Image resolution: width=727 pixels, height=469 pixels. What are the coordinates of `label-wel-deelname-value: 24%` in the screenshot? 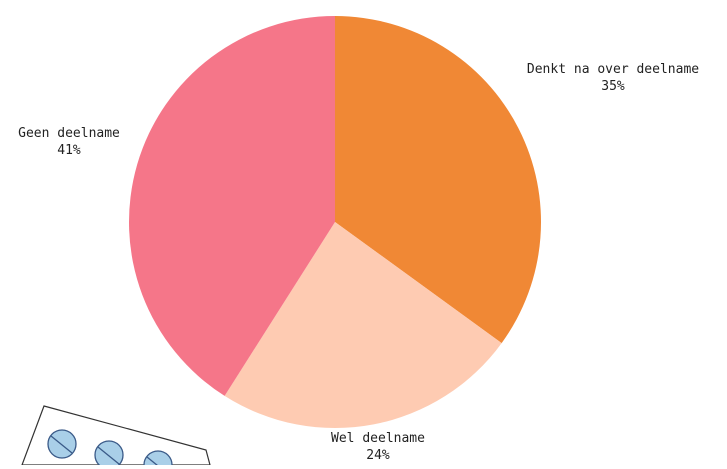 It's located at (378, 455).